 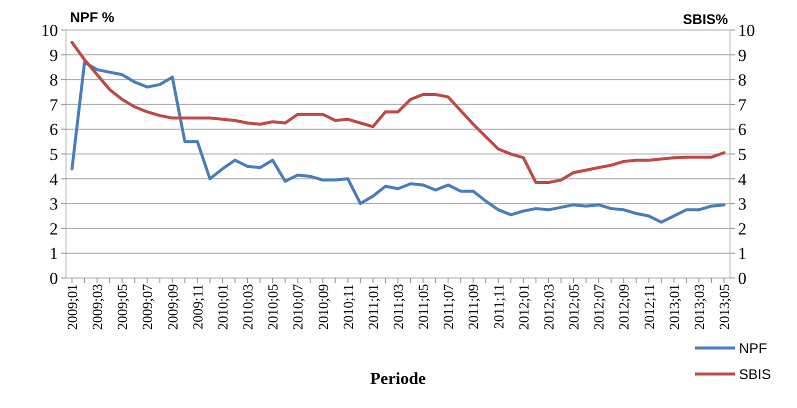 I want to click on x-tick-label: 2013;01, so click(x=675, y=307).